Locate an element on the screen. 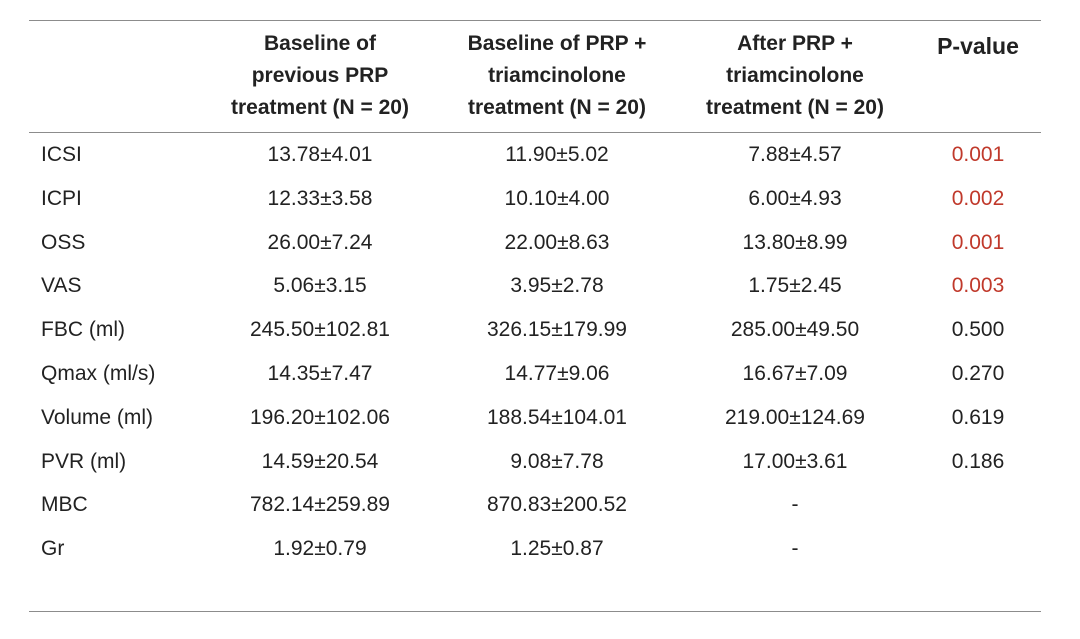 This screenshot has width=1080, height=639. table-row: ICSI 13.78±4.01 11.90±5.02 7.88±4.57 0.001 is located at coordinates (535, 155).